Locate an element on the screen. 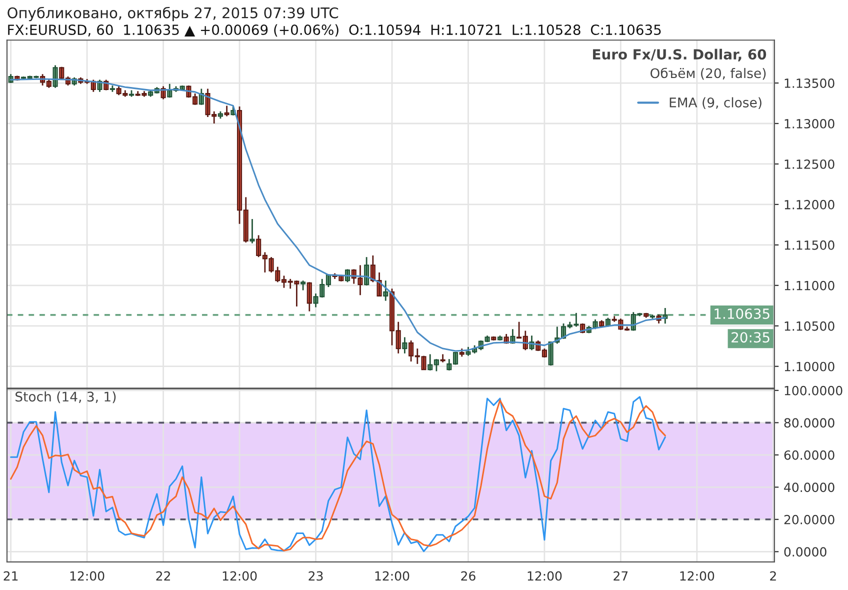 This screenshot has height=590, width=848. y-tick-label: 1.13000 is located at coordinates (809, 123).